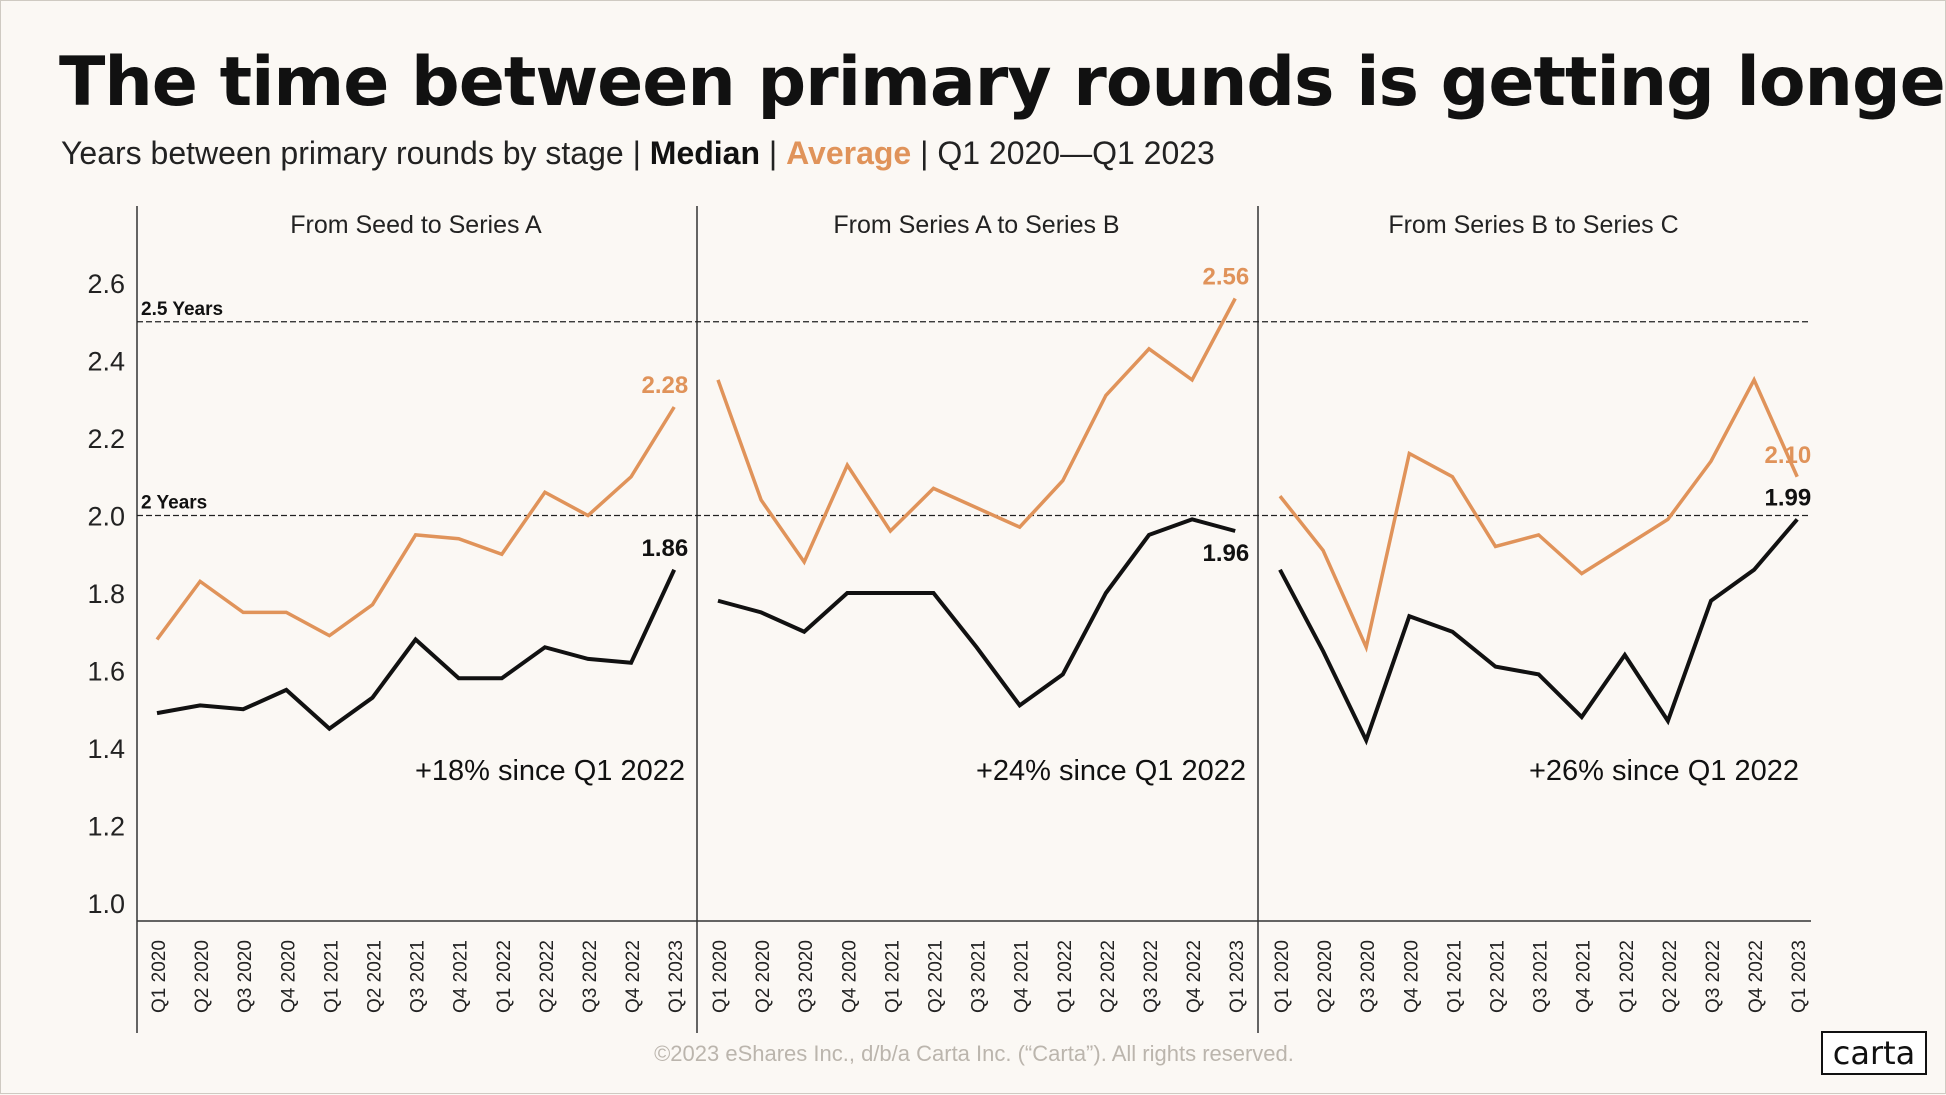 The height and width of the screenshot is (1095, 1946). What do you see at coordinates (174, 503) in the screenshot?
I see `reference-line-label: 2 Years` at bounding box center [174, 503].